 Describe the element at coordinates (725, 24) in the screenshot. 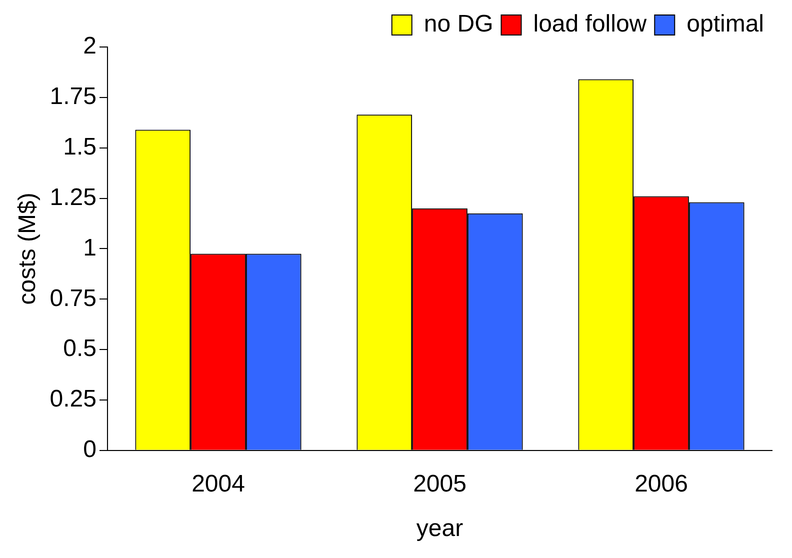

I see `legend-label: optimal` at that location.